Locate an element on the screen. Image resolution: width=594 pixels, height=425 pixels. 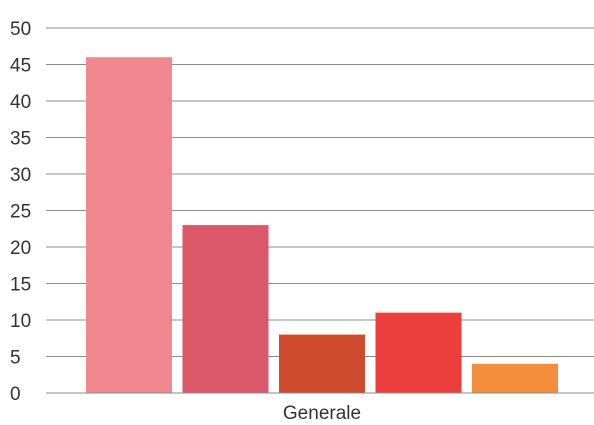
y-axis-tick-labels: 0 5 10 15 20 25 30 35 40 45 50 is located at coordinates (20, 212).